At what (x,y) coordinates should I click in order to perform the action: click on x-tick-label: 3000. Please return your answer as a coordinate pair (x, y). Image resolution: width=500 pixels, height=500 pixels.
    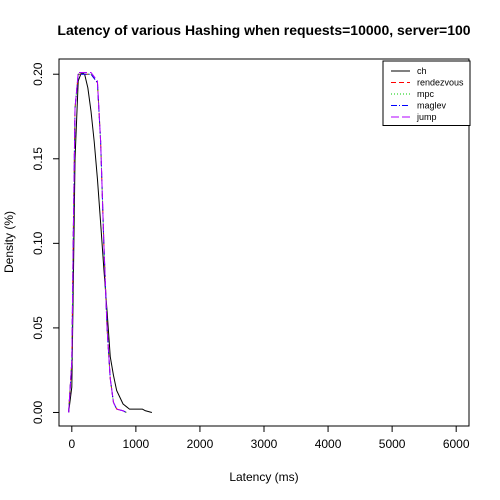
    Looking at the image, I should click on (264, 444).